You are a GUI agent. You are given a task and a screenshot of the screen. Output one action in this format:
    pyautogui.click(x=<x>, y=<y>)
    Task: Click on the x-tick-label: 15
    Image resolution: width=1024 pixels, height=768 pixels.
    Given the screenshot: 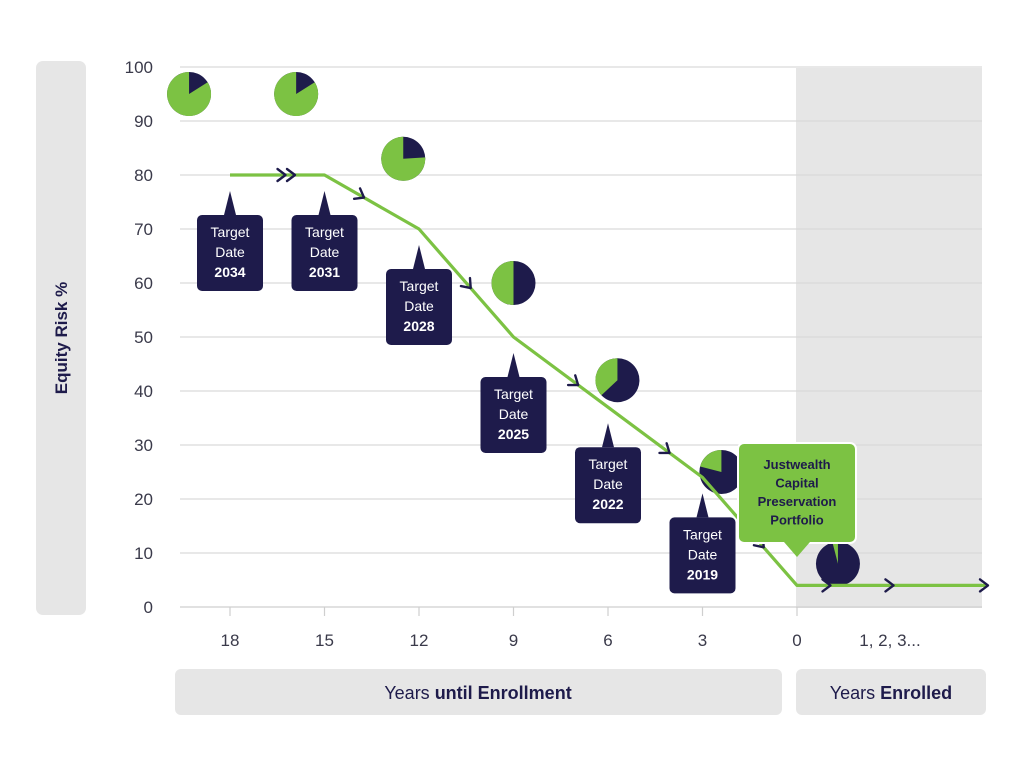 What is the action you would take?
    pyautogui.click(x=324, y=640)
    